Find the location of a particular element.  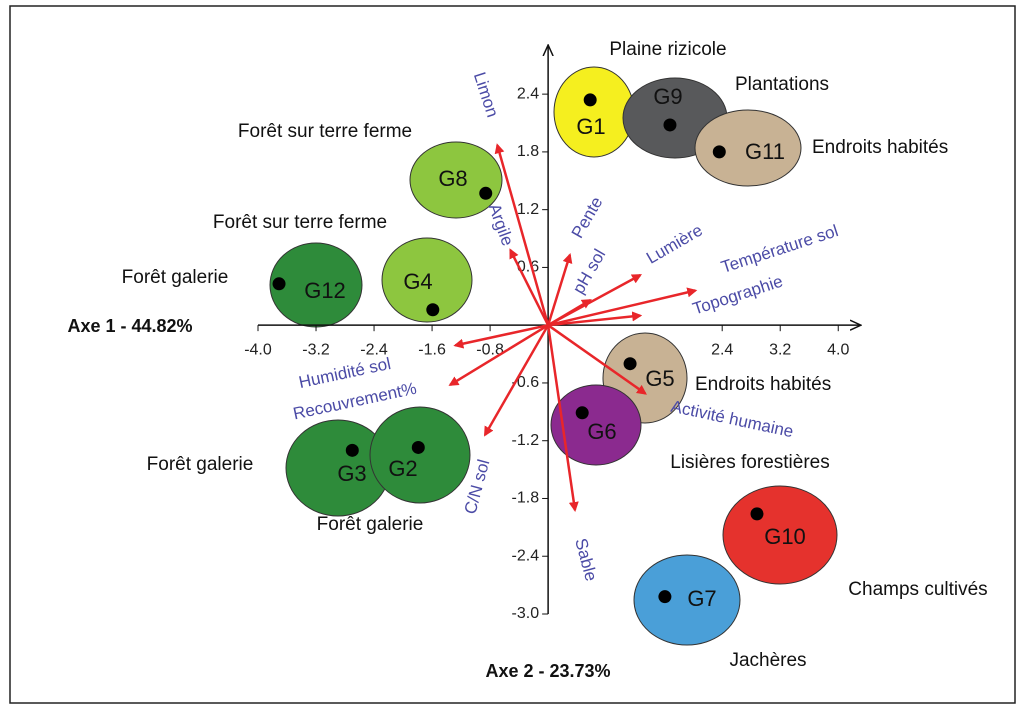

group-label: G10 is located at coordinates (785, 536).